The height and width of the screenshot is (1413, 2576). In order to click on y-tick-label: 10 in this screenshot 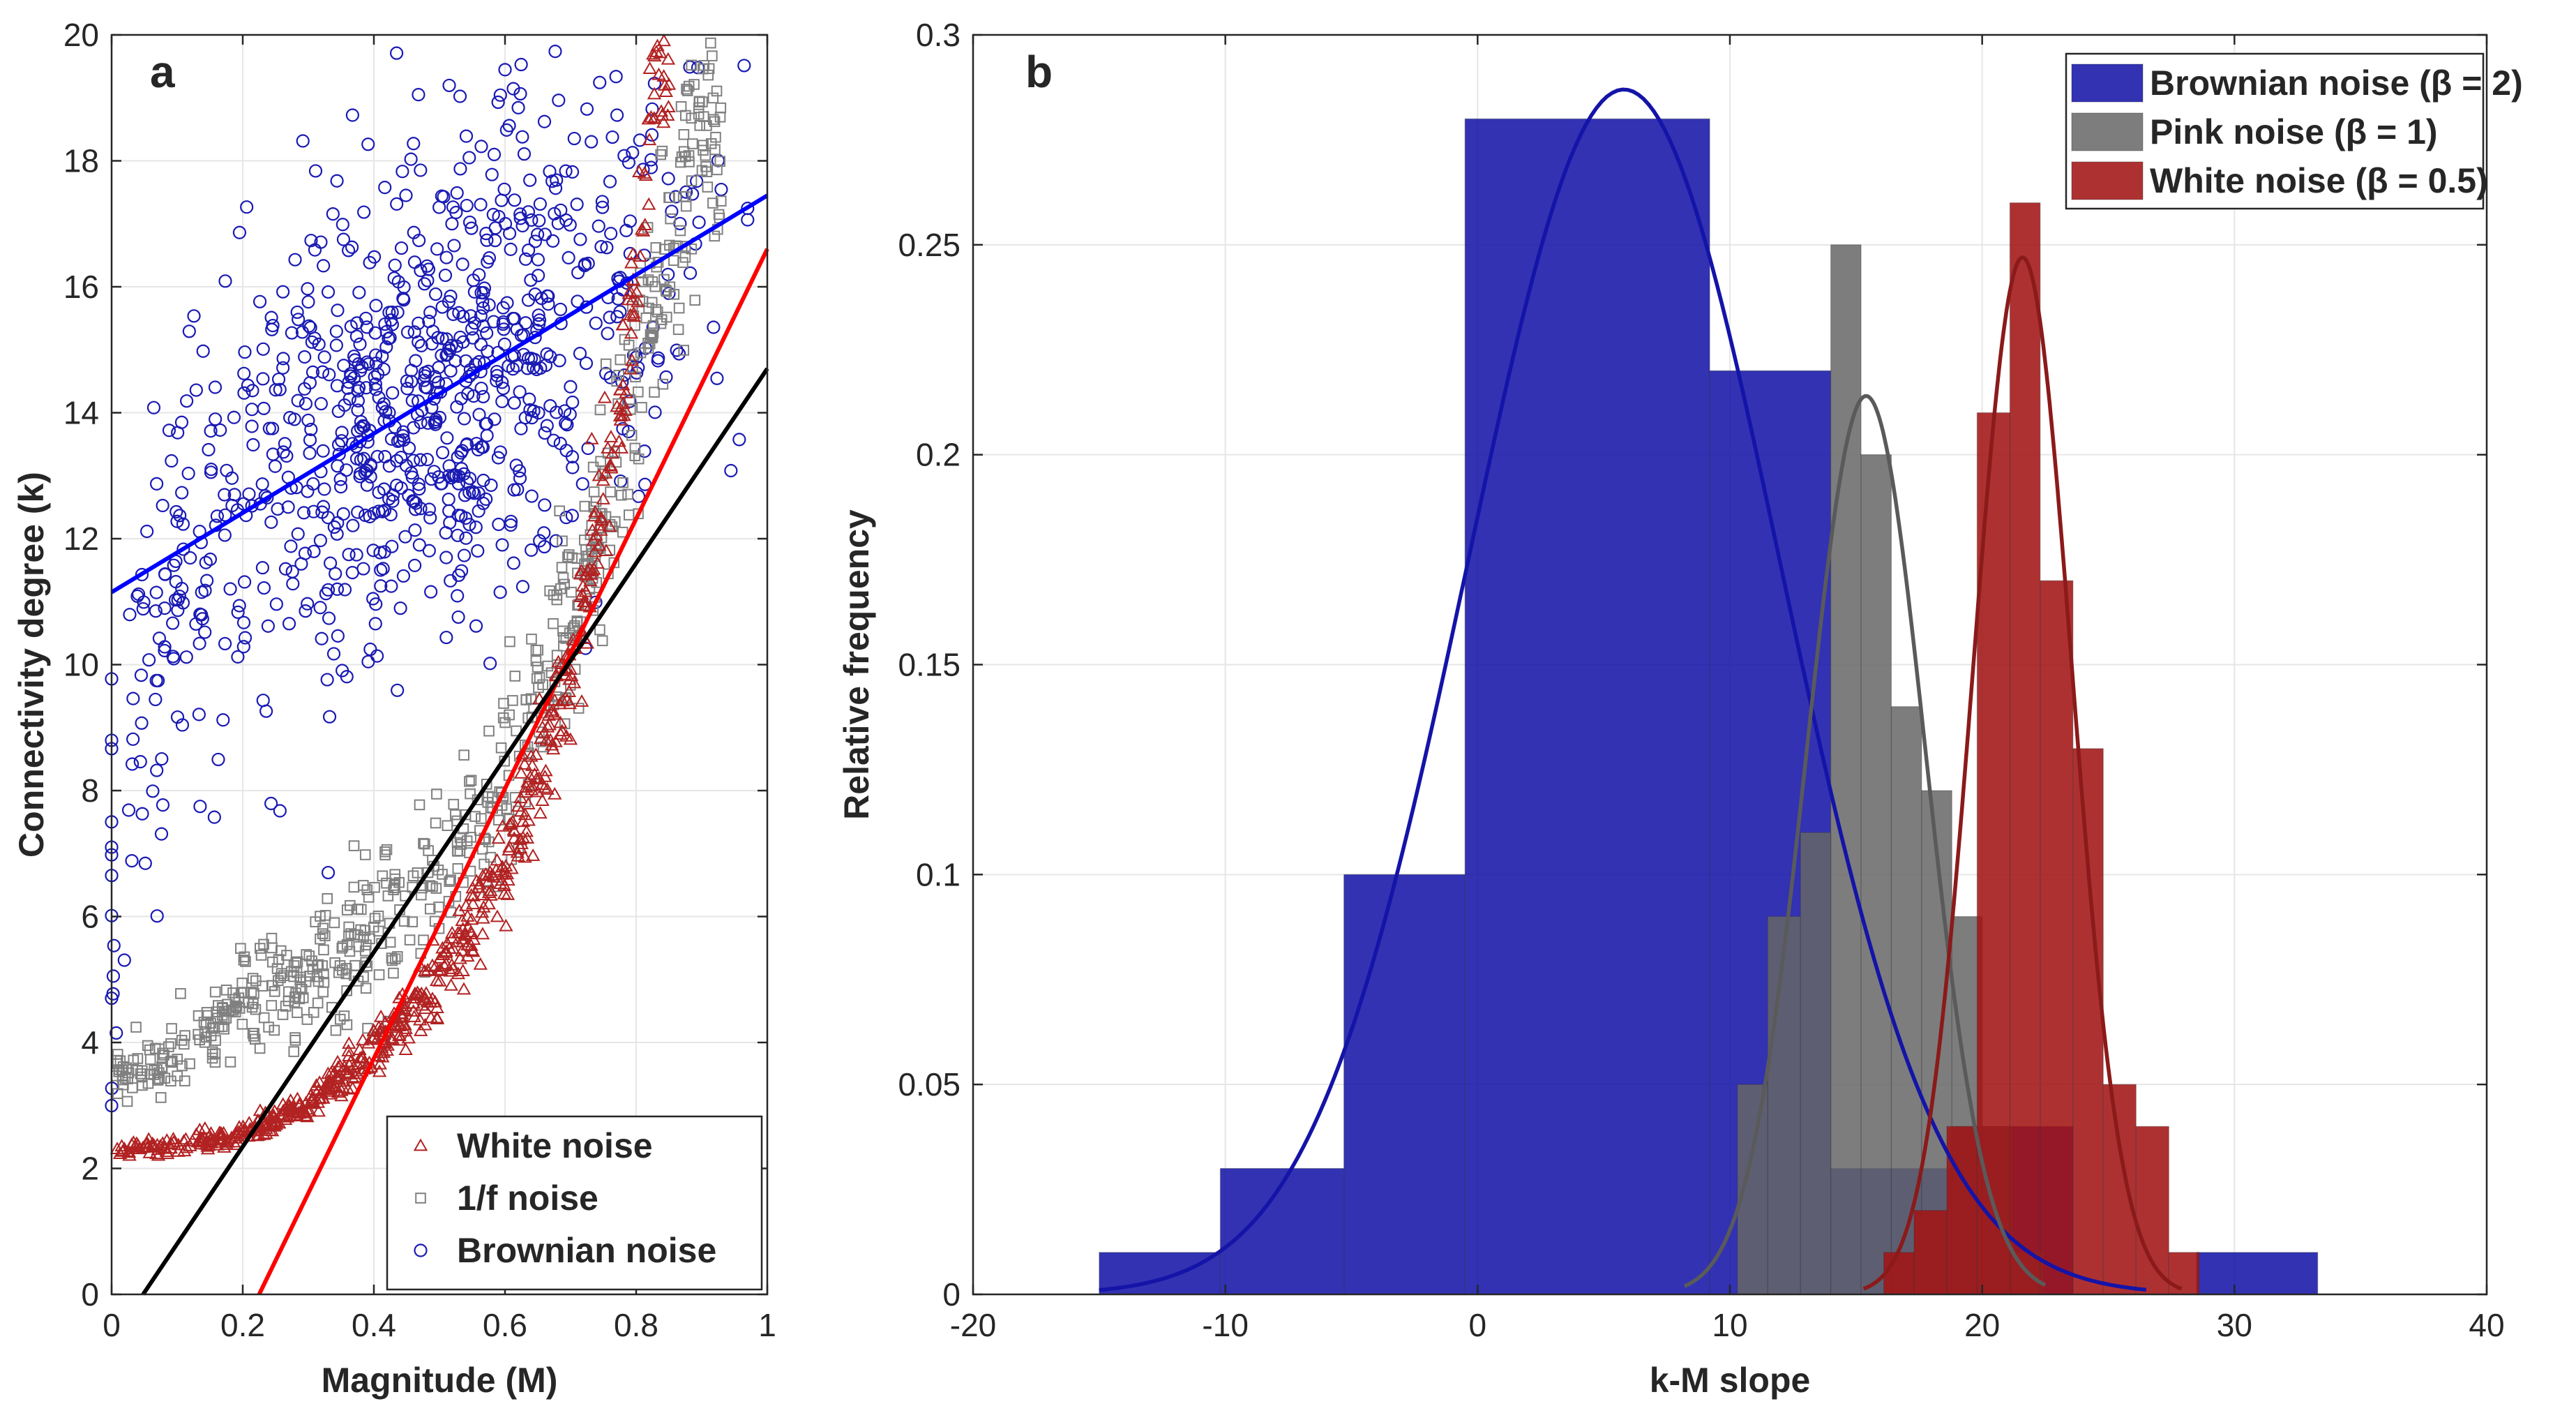, I will do `click(81, 665)`.